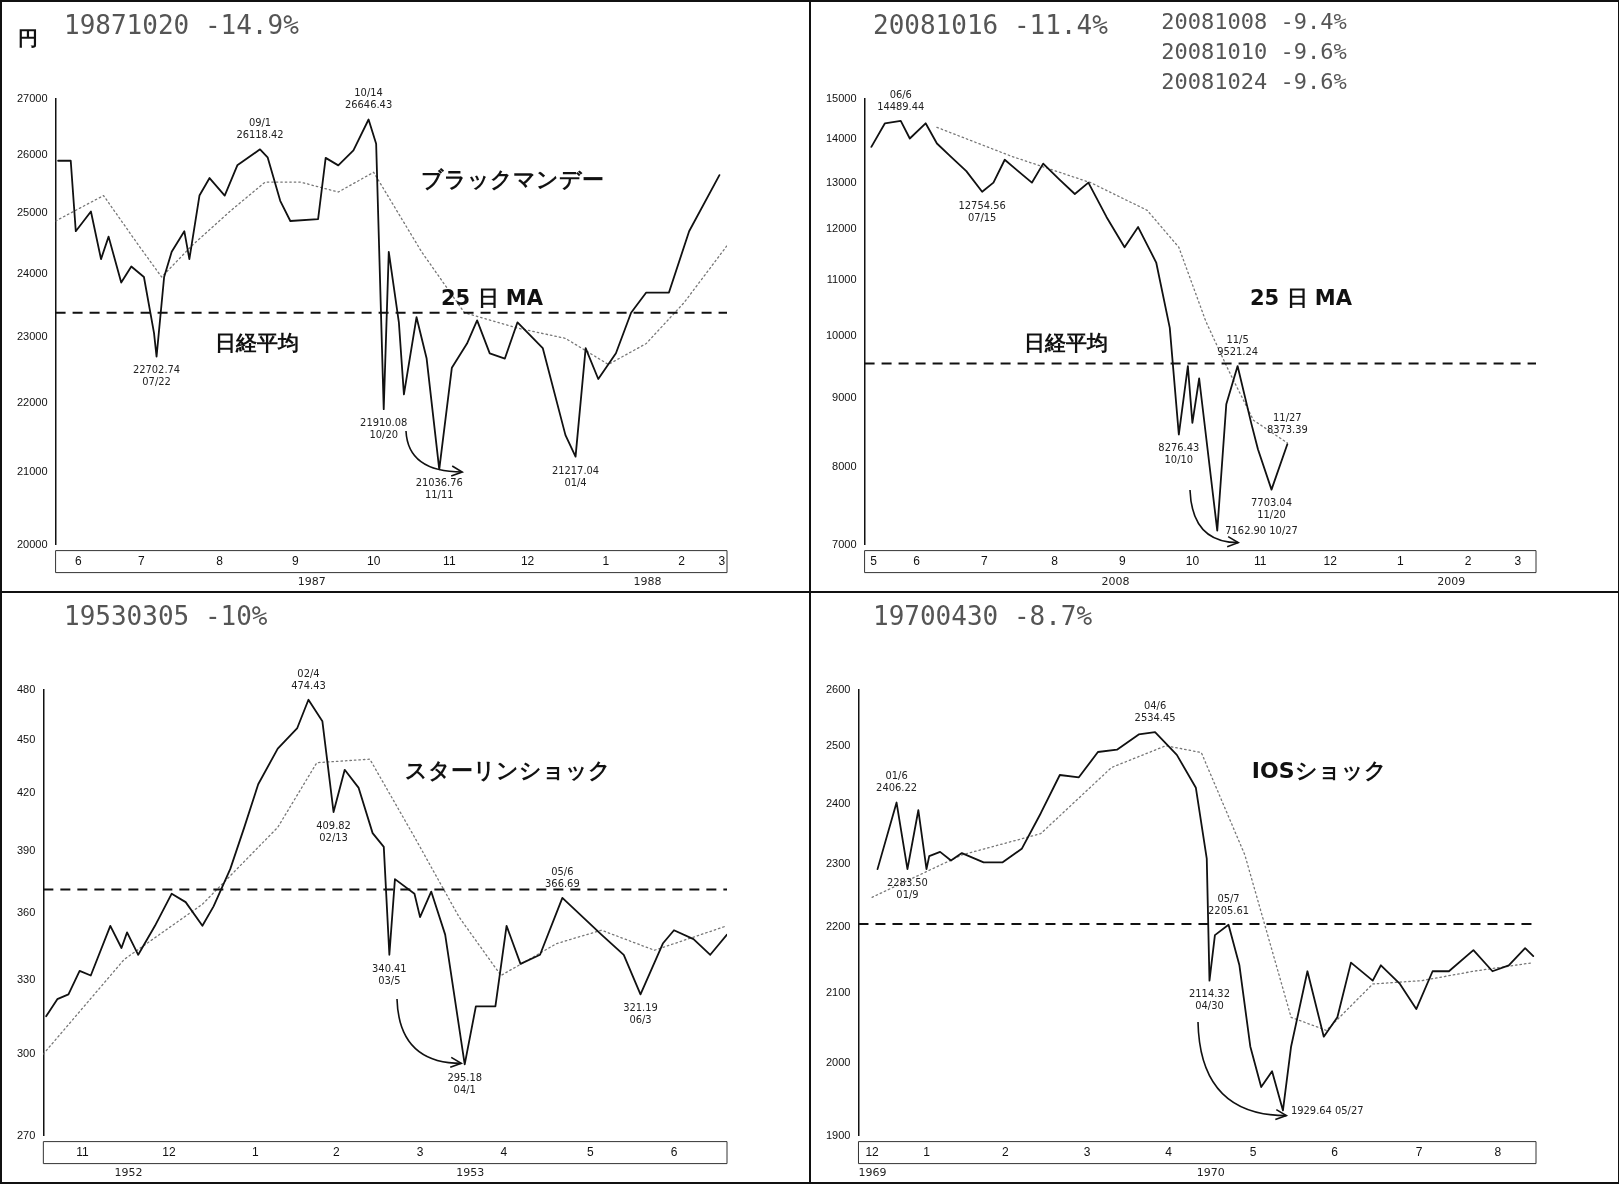 The image size is (1619, 1184). I want to click on annotation: 21910.08 10/20, so click(384, 429).